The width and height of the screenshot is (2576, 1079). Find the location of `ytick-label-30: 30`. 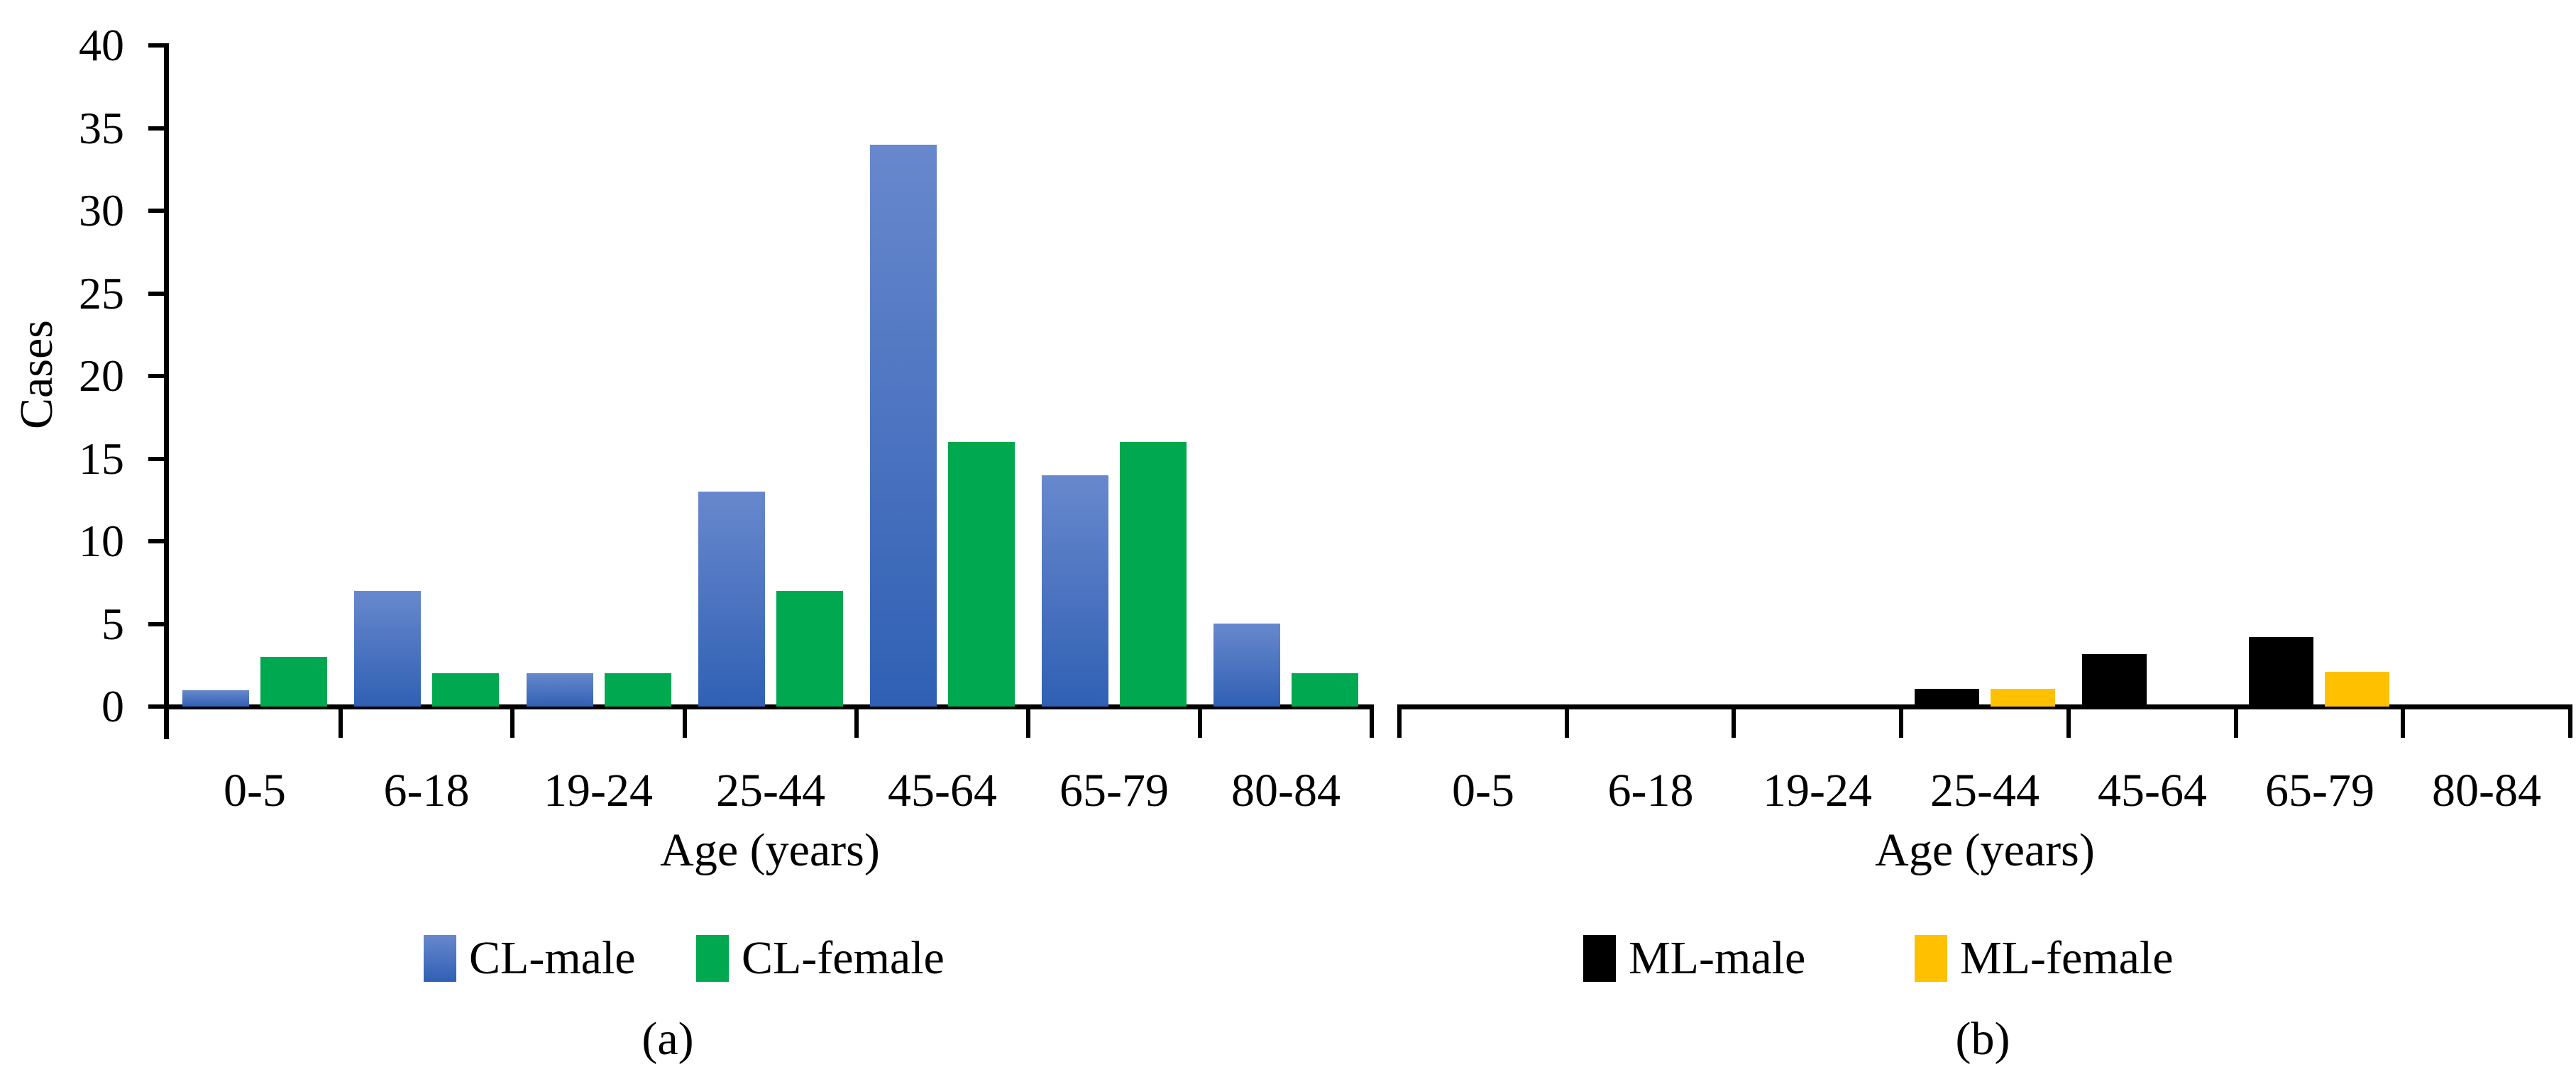

ytick-label-30: 30 is located at coordinates (101, 210).